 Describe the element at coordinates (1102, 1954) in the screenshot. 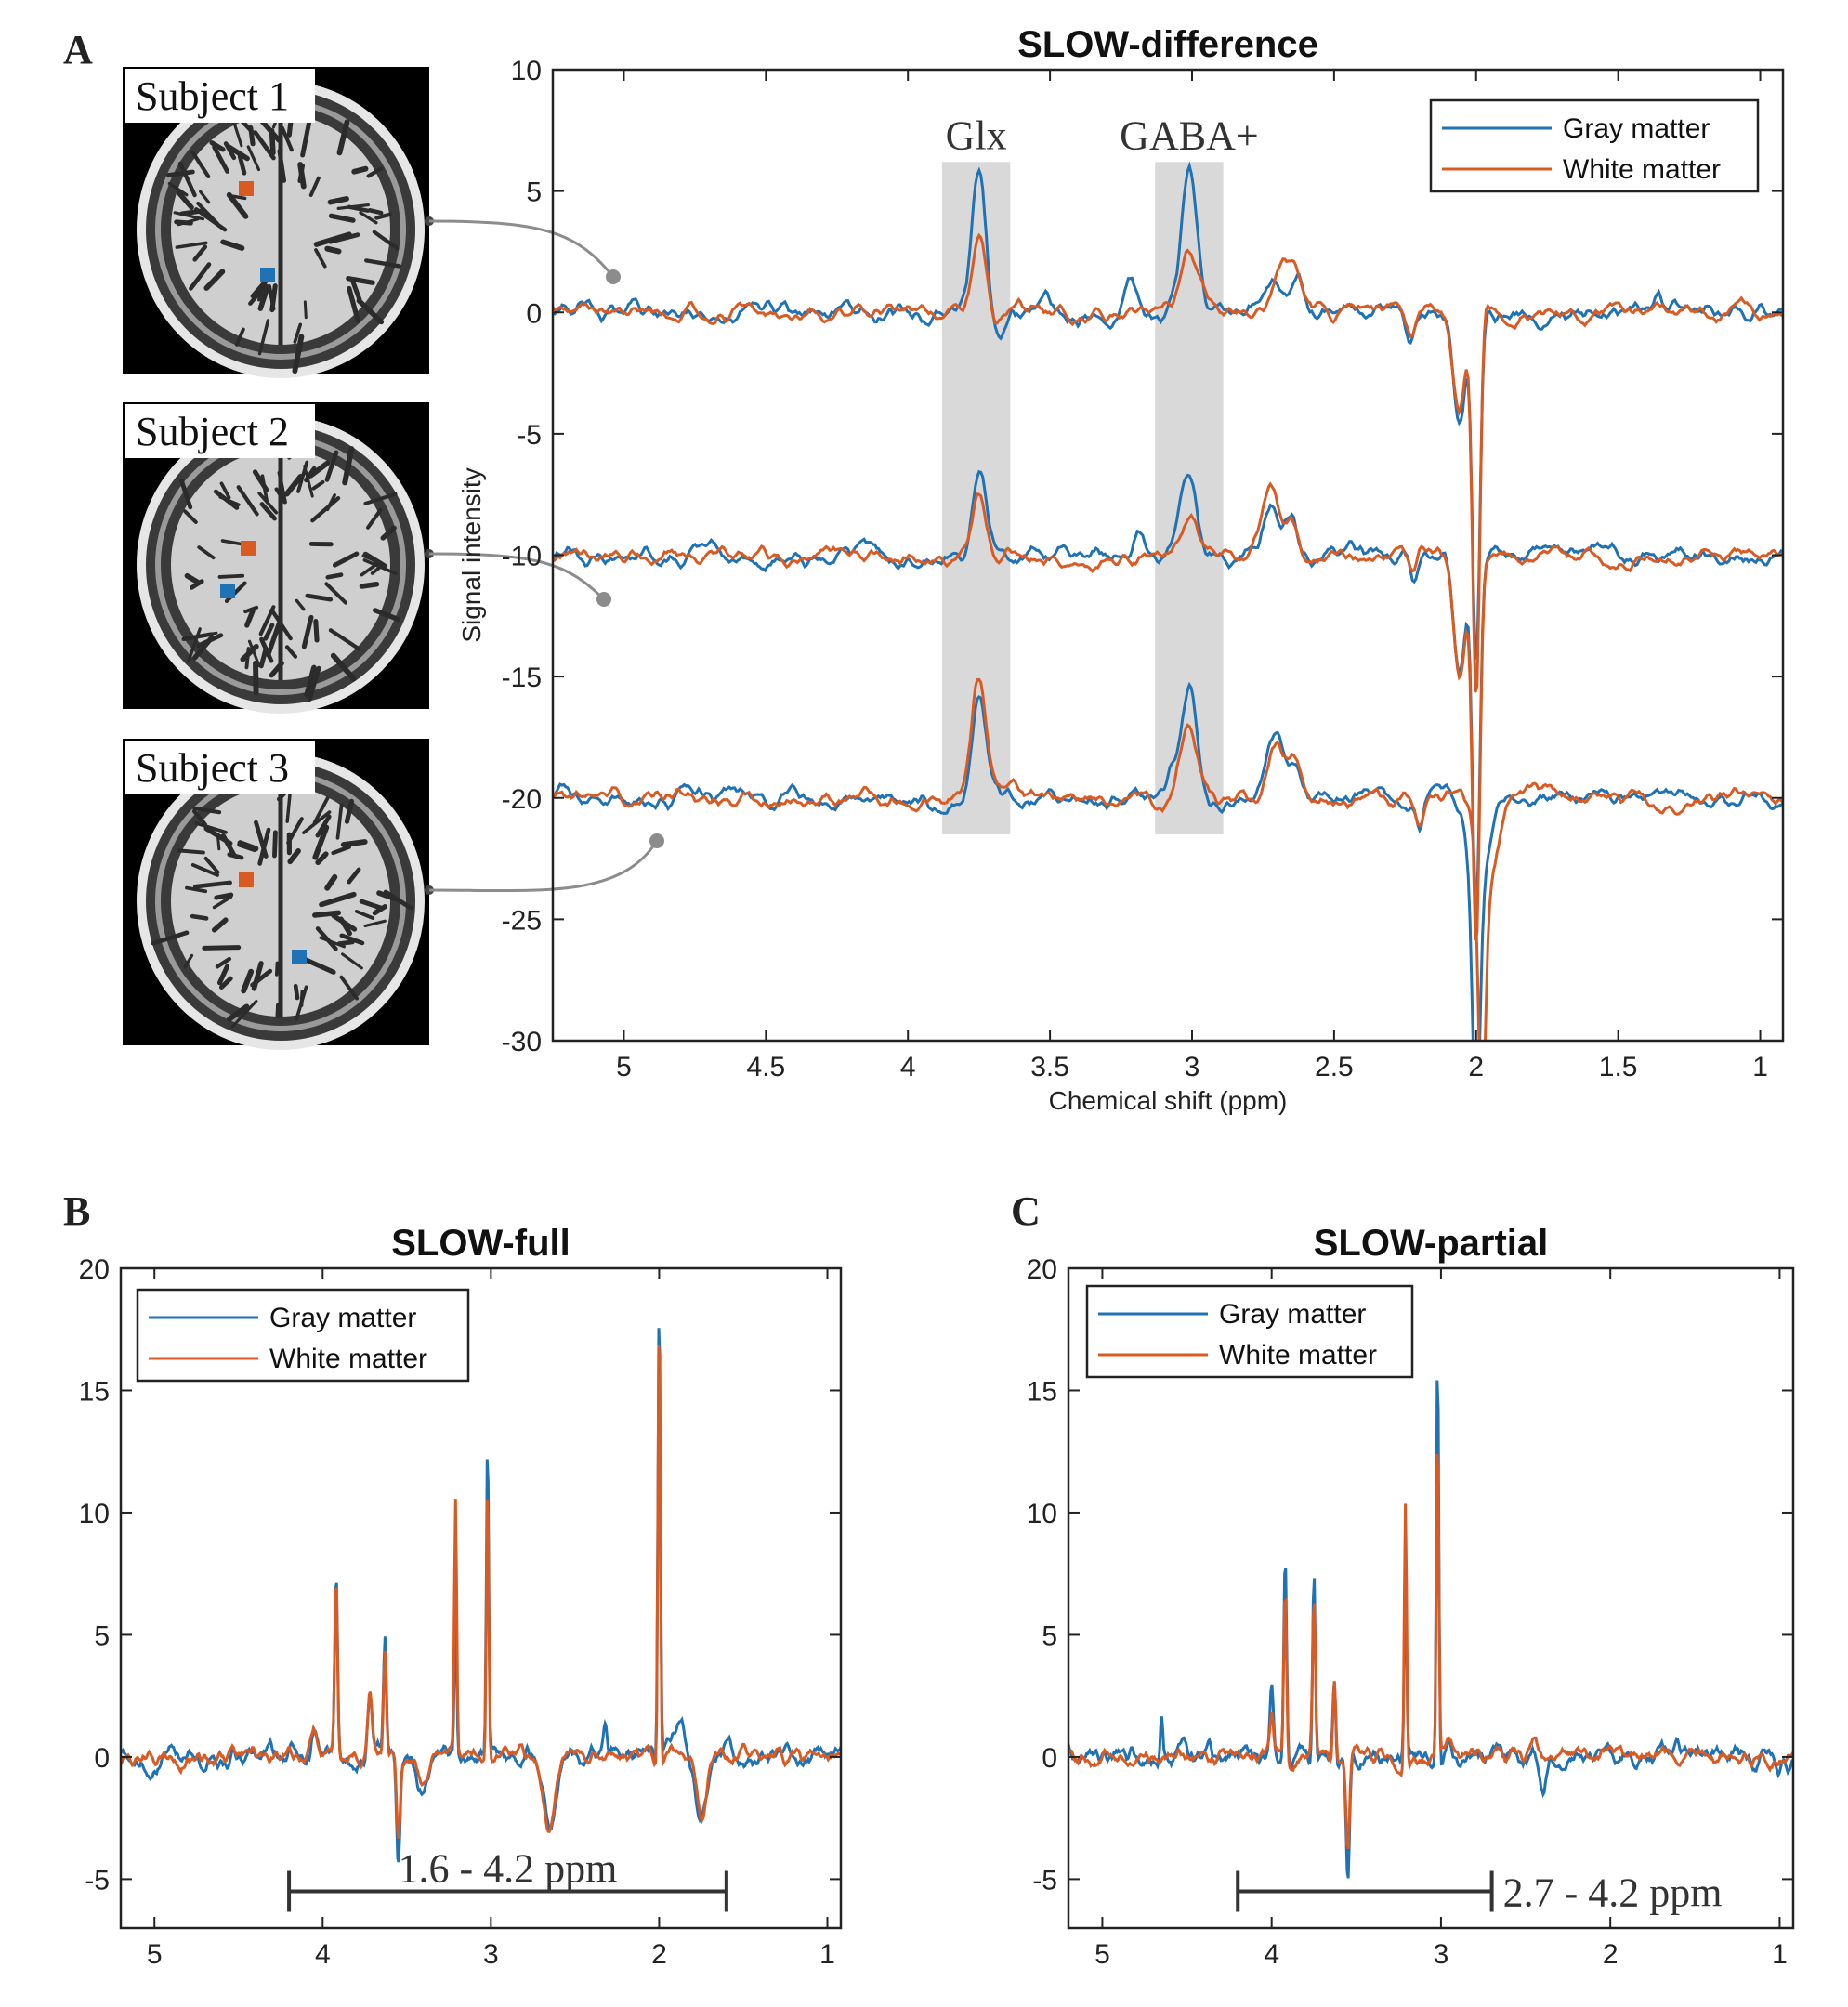

I see `x-tick-label: 5` at that location.